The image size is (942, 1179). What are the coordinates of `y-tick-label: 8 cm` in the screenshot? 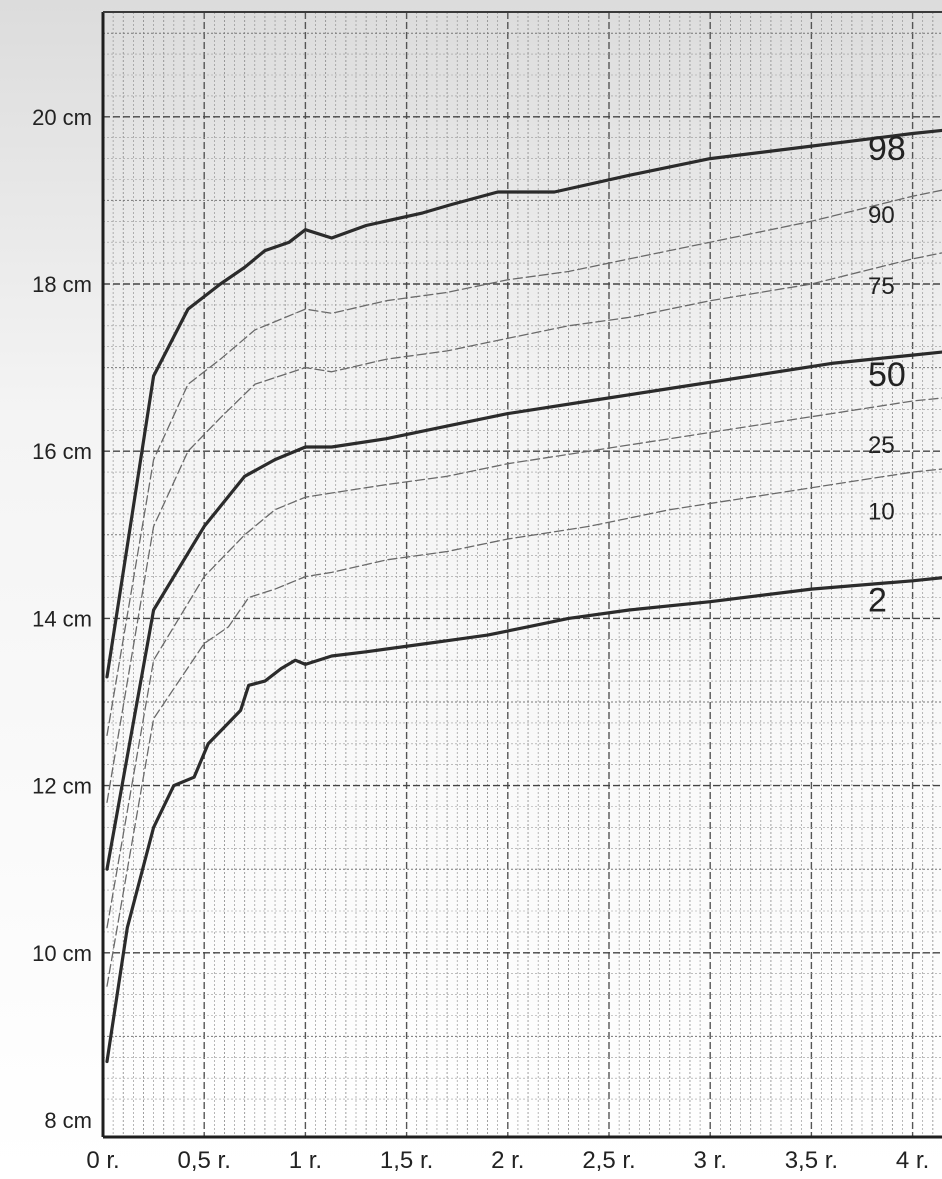 It's located at (68, 1120).